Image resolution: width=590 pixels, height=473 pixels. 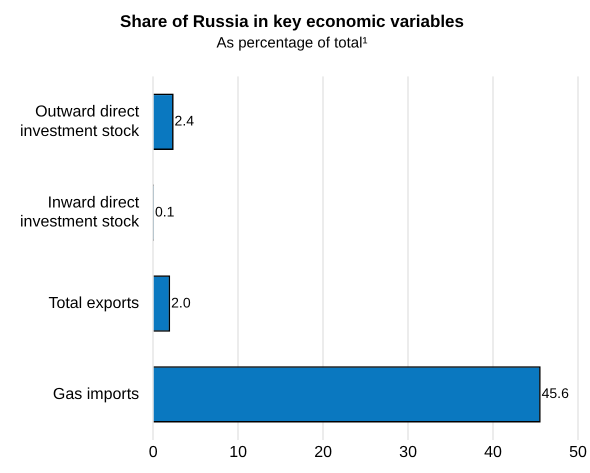 What do you see at coordinates (153, 452) in the screenshot?
I see `x-tick-label: 0` at bounding box center [153, 452].